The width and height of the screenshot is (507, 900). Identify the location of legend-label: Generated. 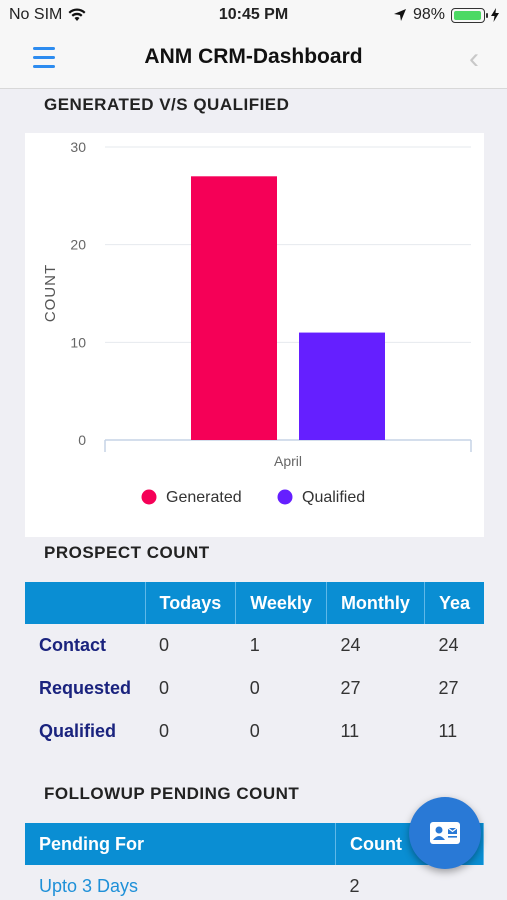
(204, 497).